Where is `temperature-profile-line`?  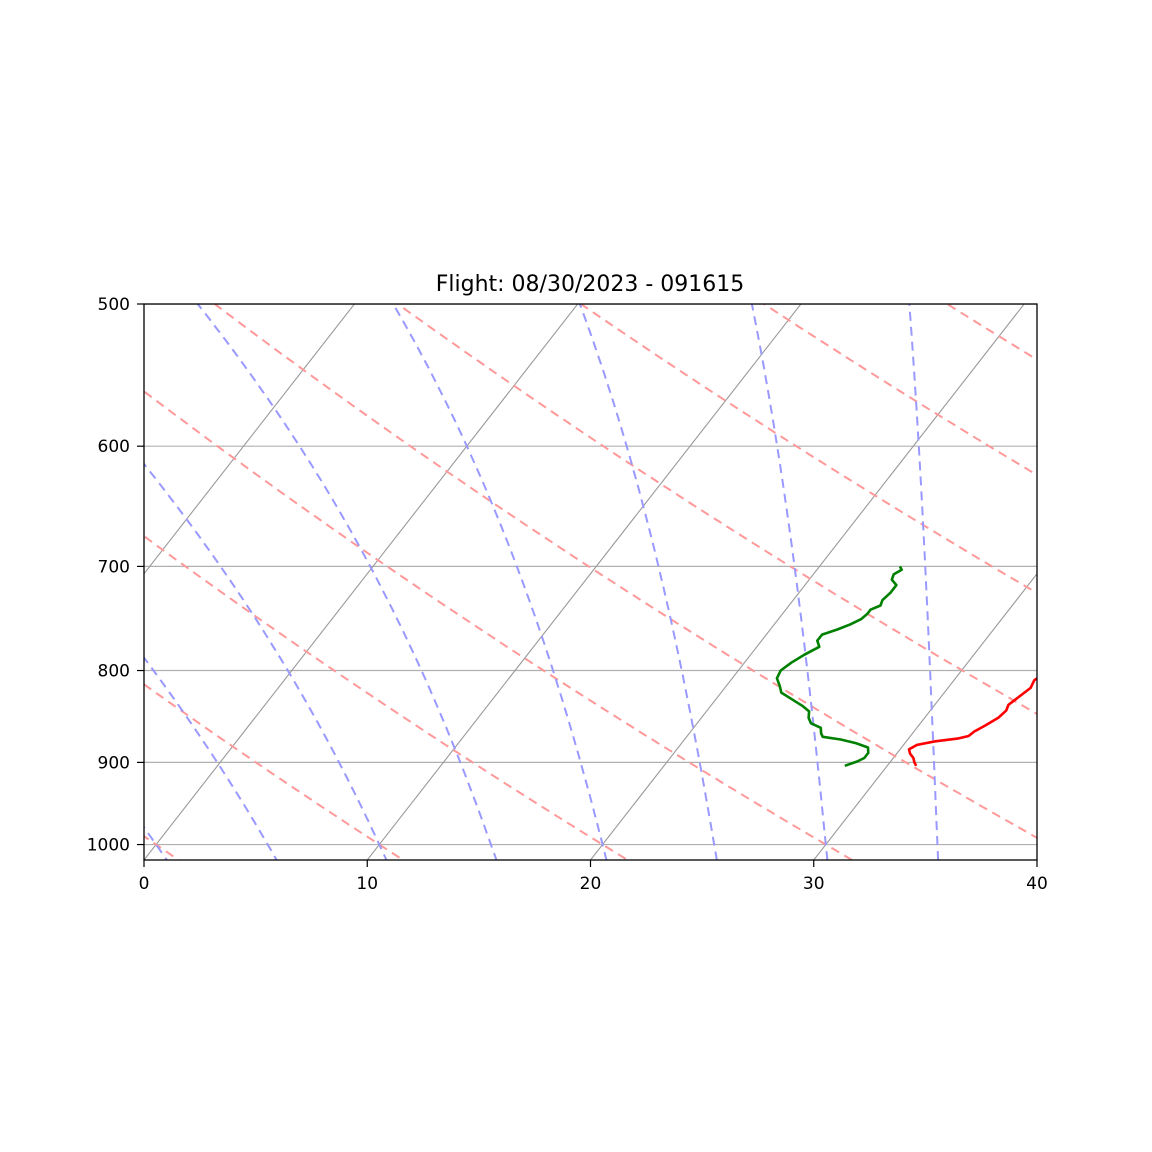
temperature-profile-line is located at coordinates (972, 721).